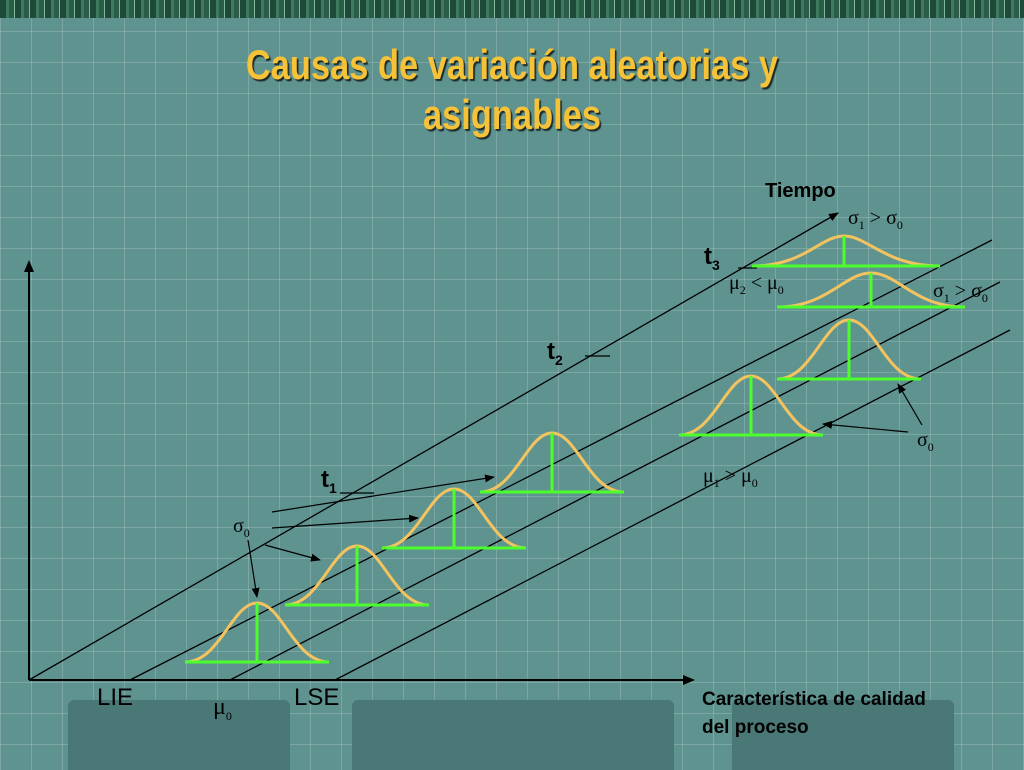 The width and height of the screenshot is (1024, 770). What do you see at coordinates (871, 290) in the screenshot?
I see `distribution-curve-wide` at bounding box center [871, 290].